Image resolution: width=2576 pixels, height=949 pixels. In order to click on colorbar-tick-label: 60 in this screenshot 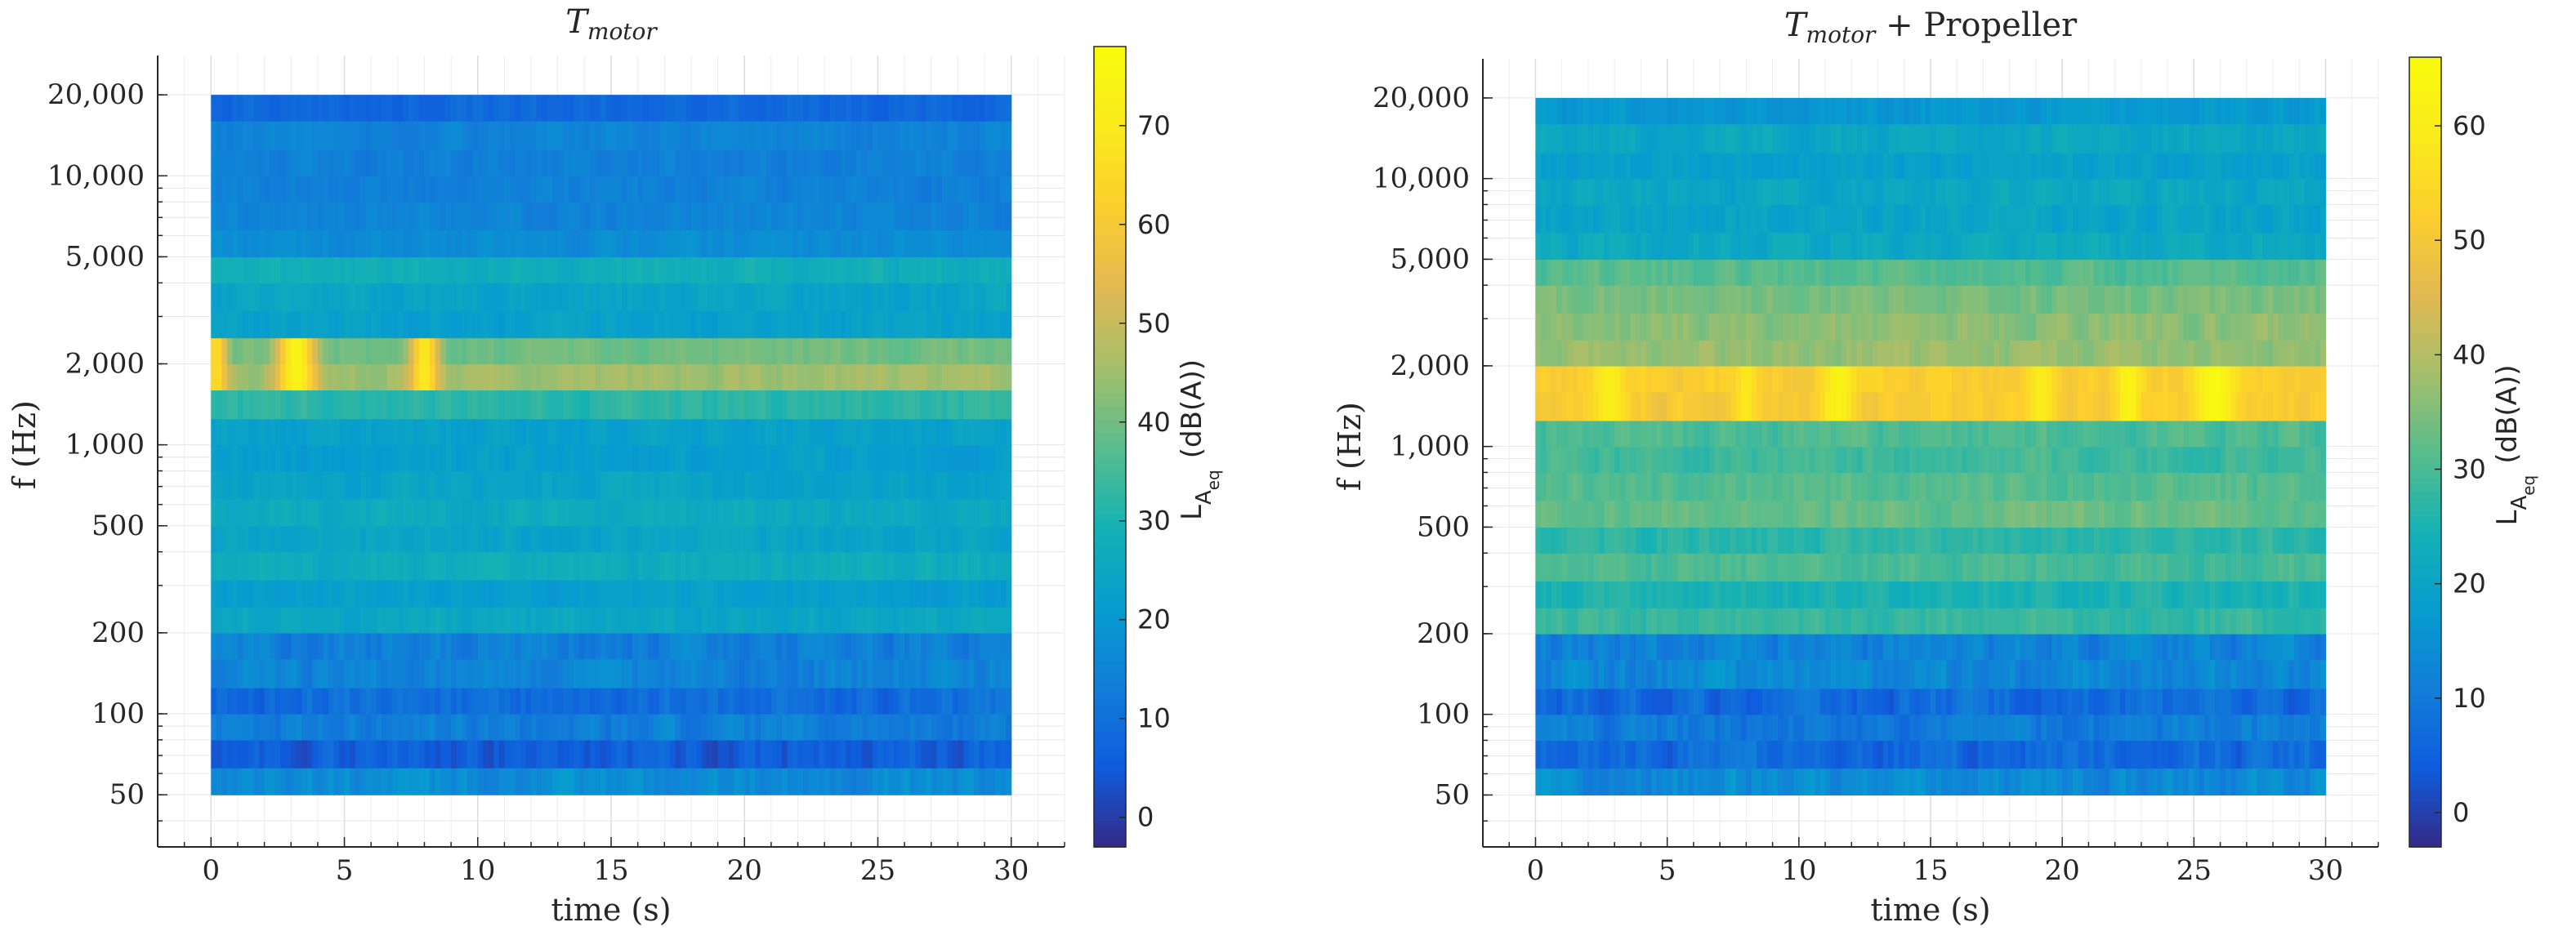, I will do `click(1154, 224)`.